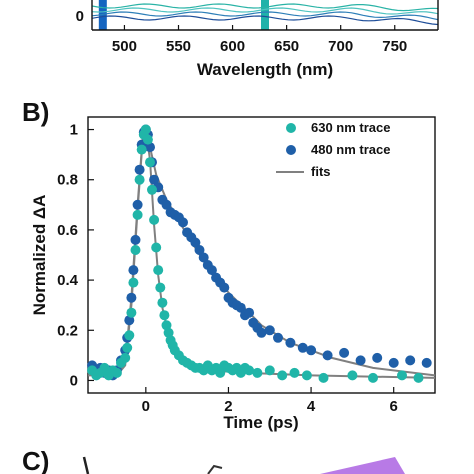  I want to click on panel-a-x-tick-label: 650, so click(286, 46).